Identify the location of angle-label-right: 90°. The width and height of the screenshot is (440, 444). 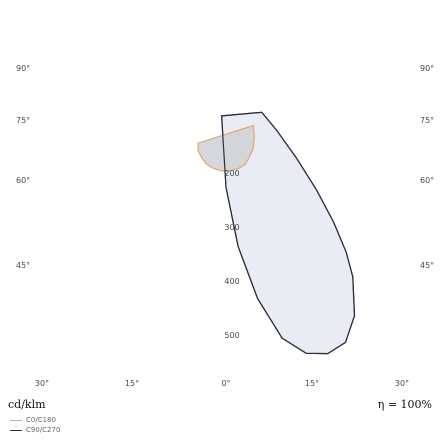
(427, 68).